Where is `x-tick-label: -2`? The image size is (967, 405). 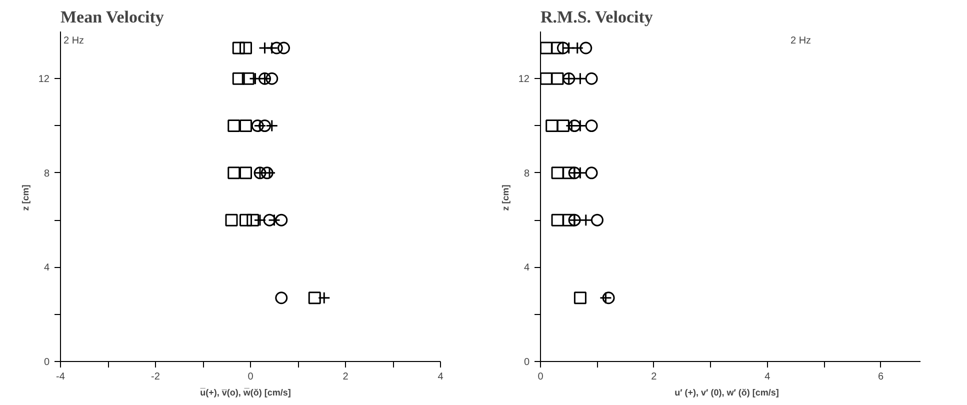 x-tick-label: -2 is located at coordinates (155, 377).